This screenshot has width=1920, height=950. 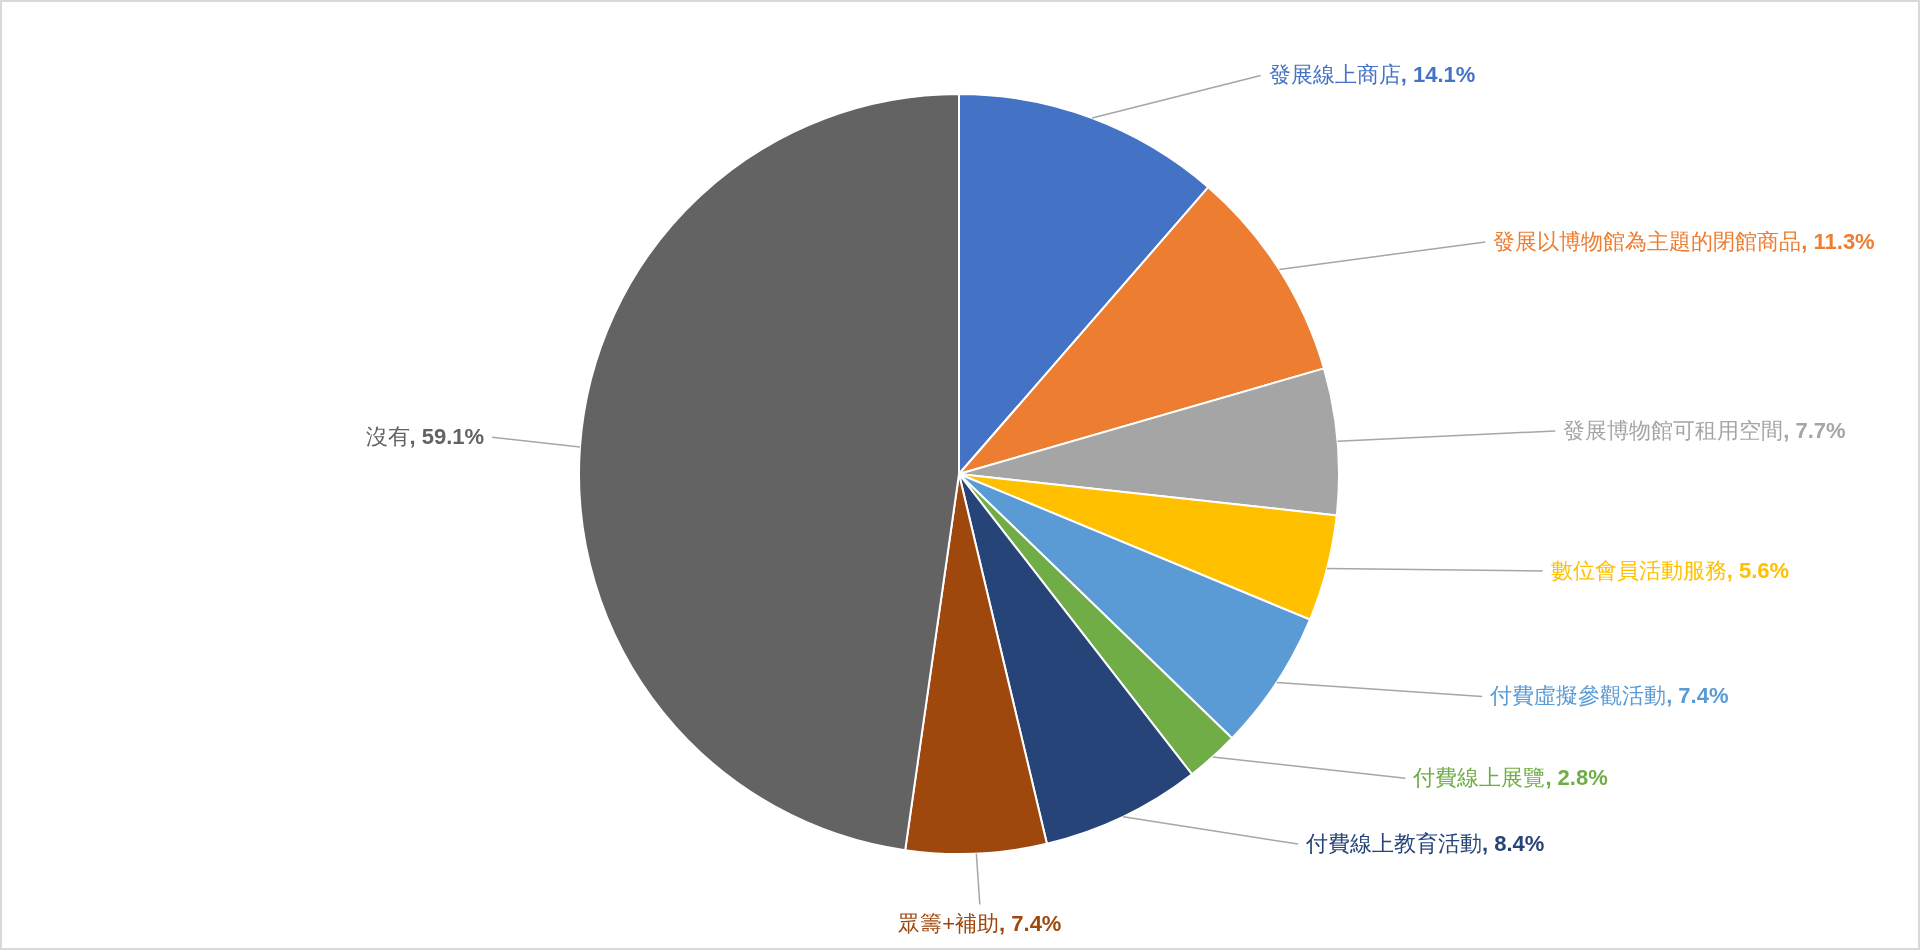 What do you see at coordinates (1513, 843) in the screenshot?
I see `data-label: , 8.4%` at bounding box center [1513, 843].